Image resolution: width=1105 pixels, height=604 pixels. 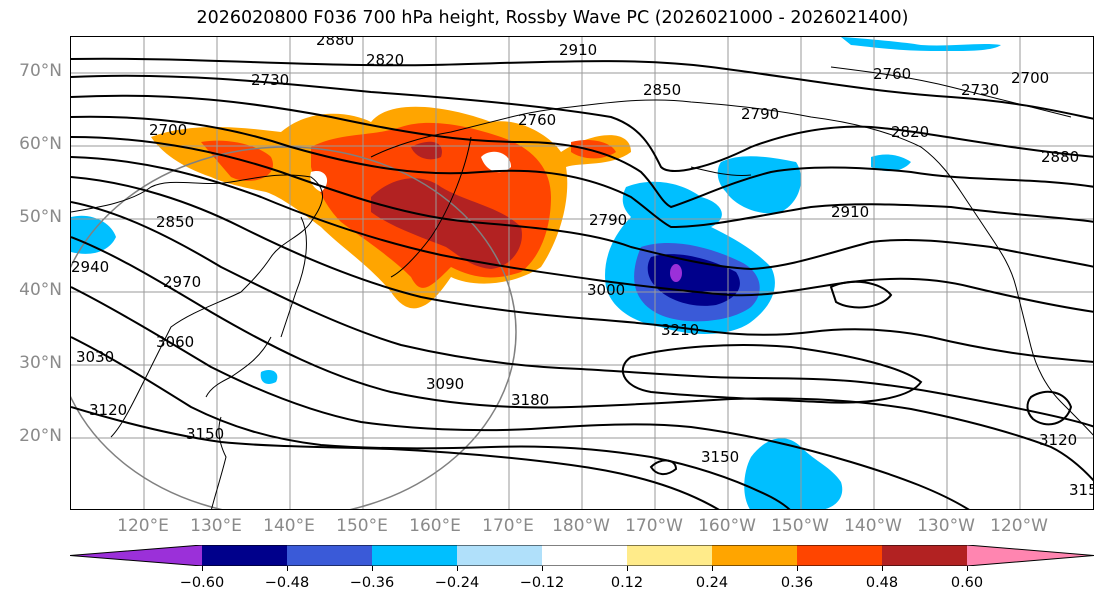 What do you see at coordinates (143, 526) in the screenshot?
I see `lon-label: 120°E` at bounding box center [143, 526].